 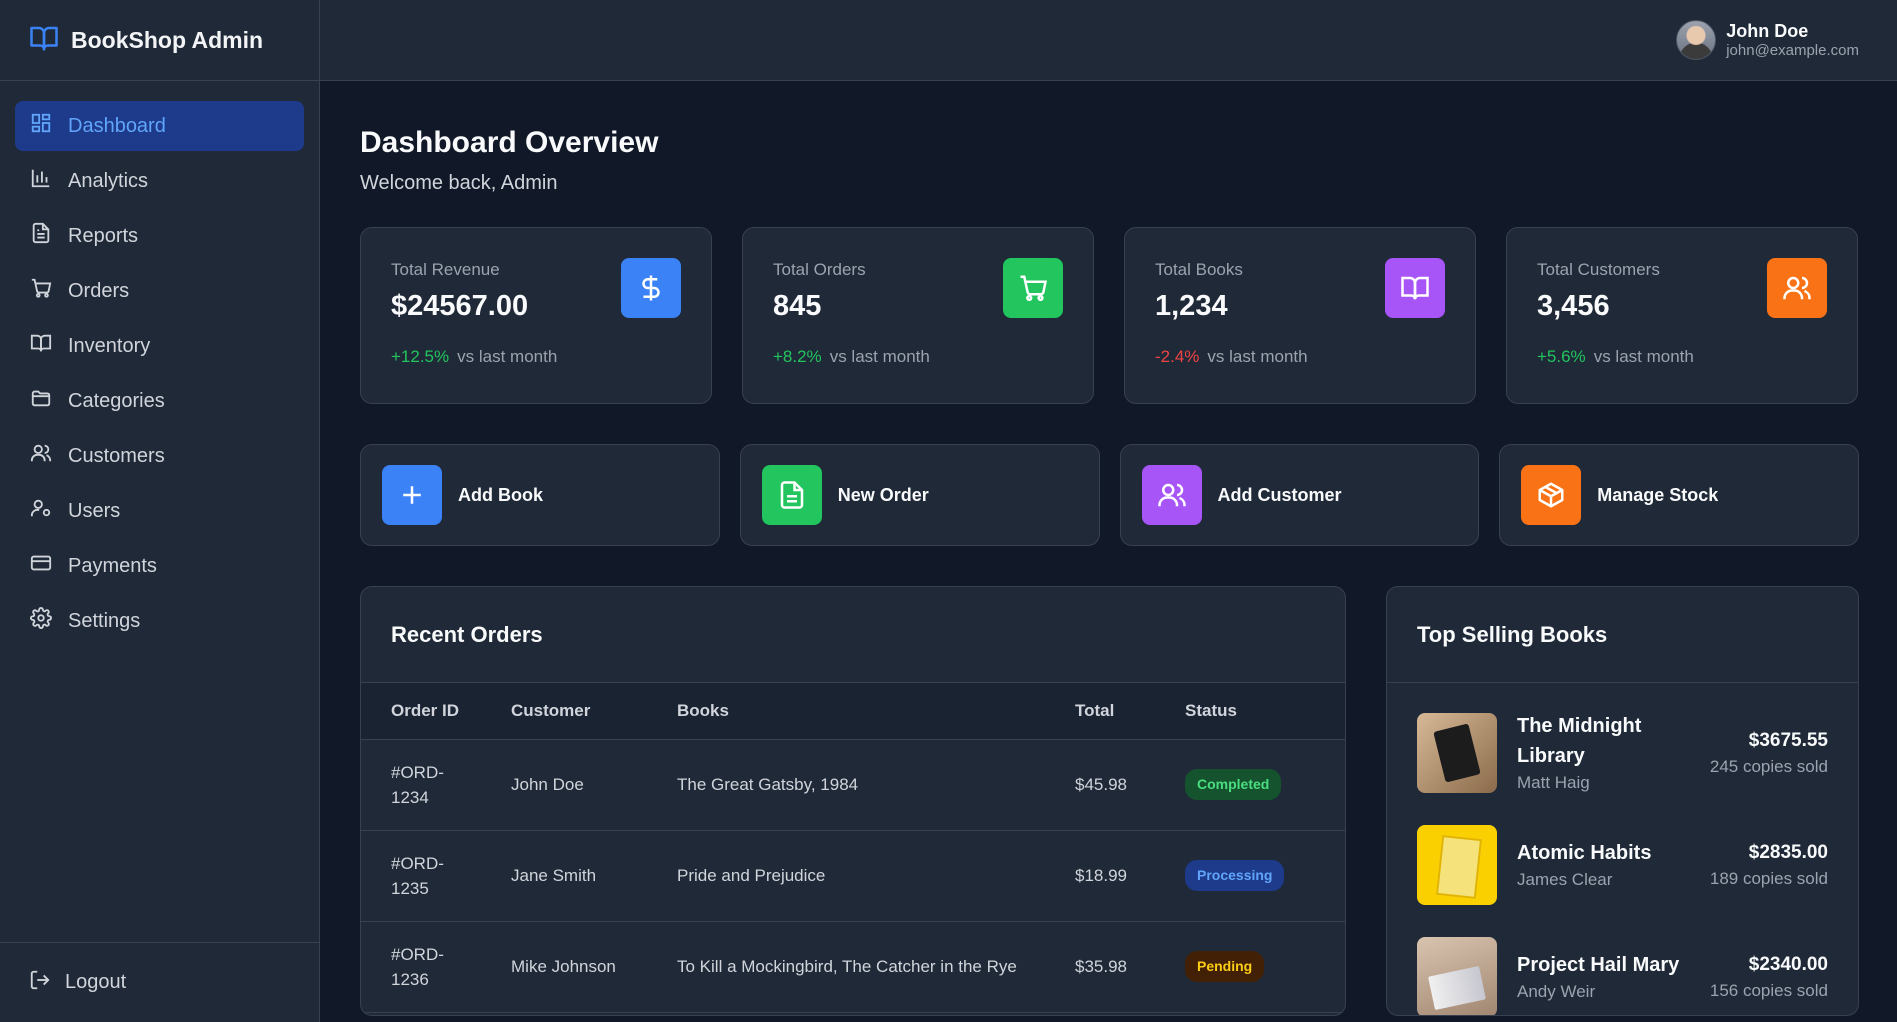 I want to click on manage-stock-button: Manage Stock, so click(x=1679, y=495).